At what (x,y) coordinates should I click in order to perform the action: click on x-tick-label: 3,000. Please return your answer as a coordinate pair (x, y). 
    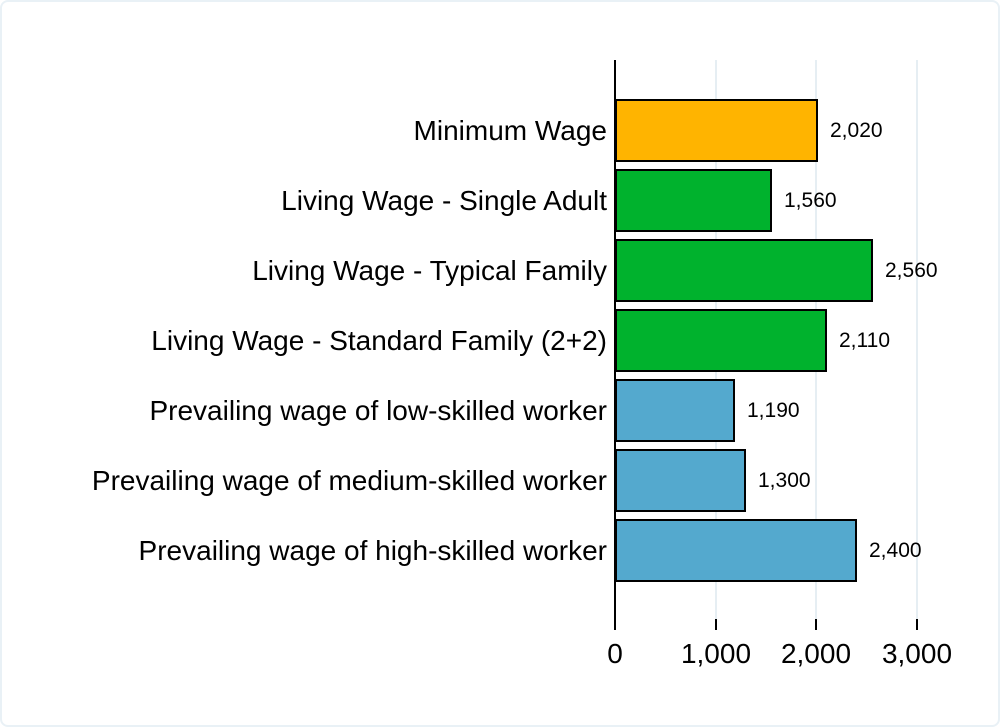
    Looking at the image, I should click on (917, 653).